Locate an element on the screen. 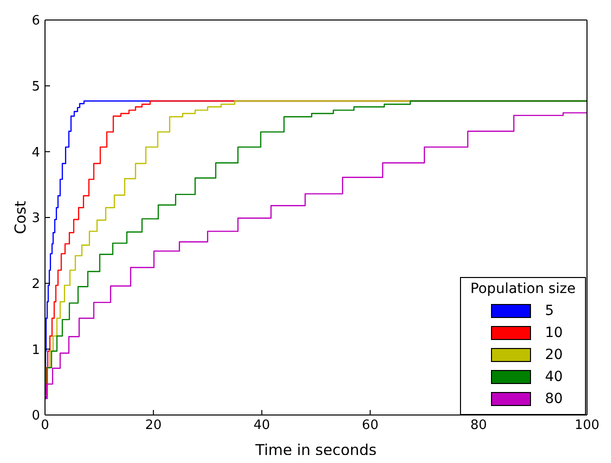 This screenshot has height=463, width=611. x-tick-label: 20 is located at coordinates (153, 426).